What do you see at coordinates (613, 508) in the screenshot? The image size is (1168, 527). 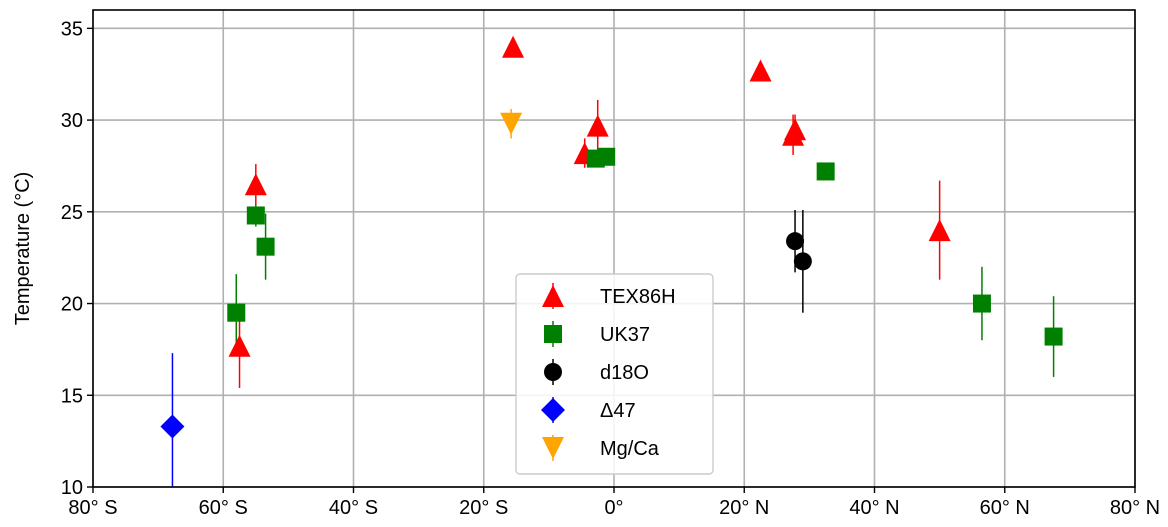 I see `x-tick-label: 0°` at bounding box center [613, 508].